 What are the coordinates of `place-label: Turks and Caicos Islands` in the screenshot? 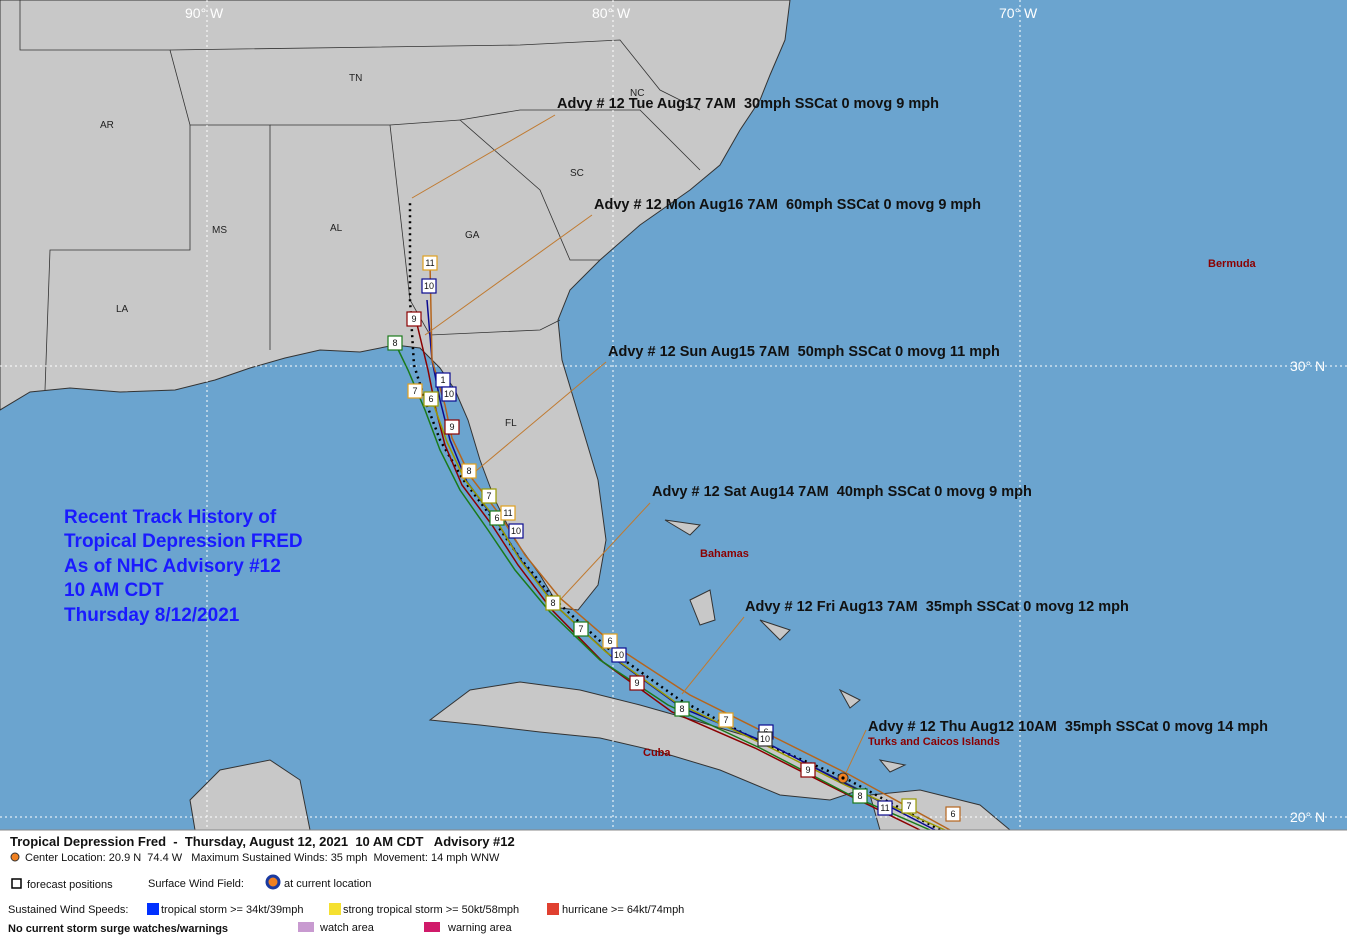 It's located at (934, 742).